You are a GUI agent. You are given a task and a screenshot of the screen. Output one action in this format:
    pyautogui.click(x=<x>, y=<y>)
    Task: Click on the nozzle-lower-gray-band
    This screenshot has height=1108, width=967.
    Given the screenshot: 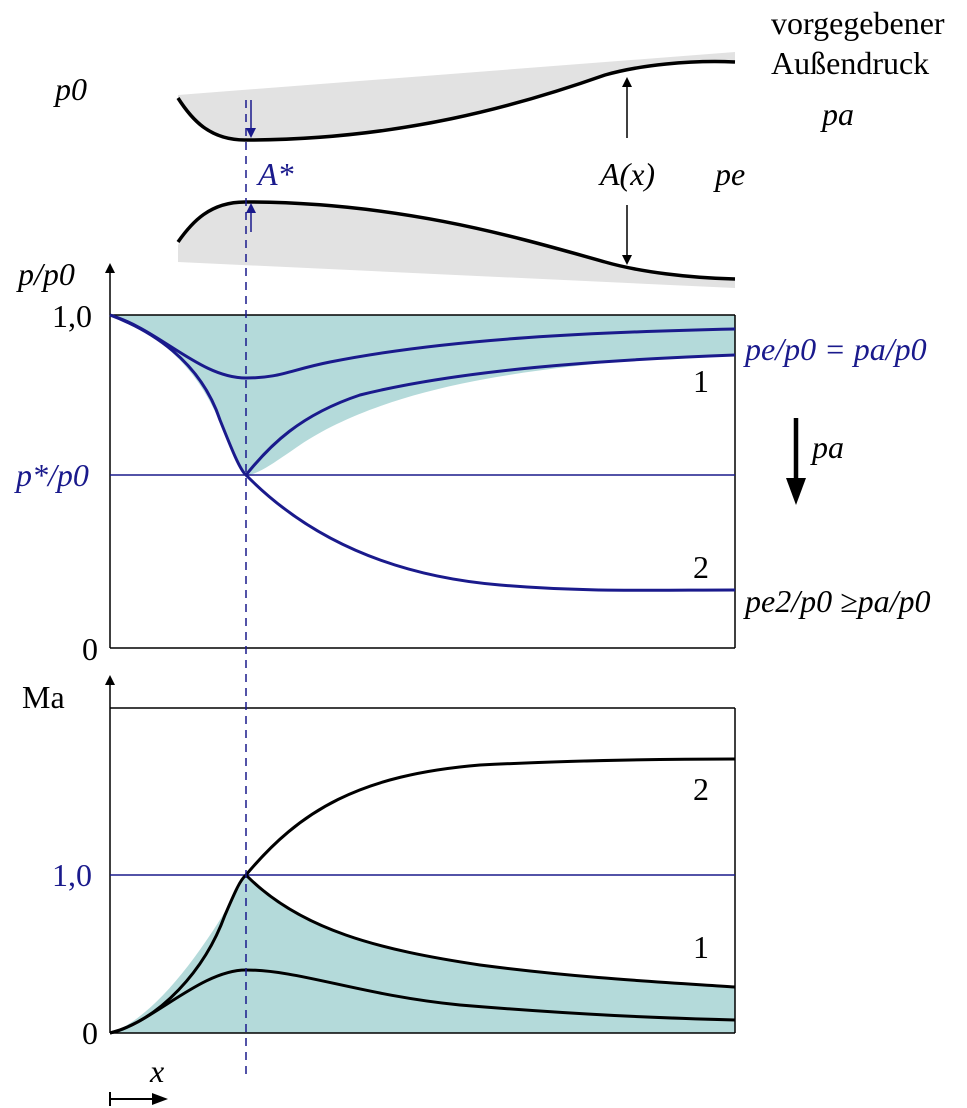 What is the action you would take?
    pyautogui.click(x=456, y=245)
    